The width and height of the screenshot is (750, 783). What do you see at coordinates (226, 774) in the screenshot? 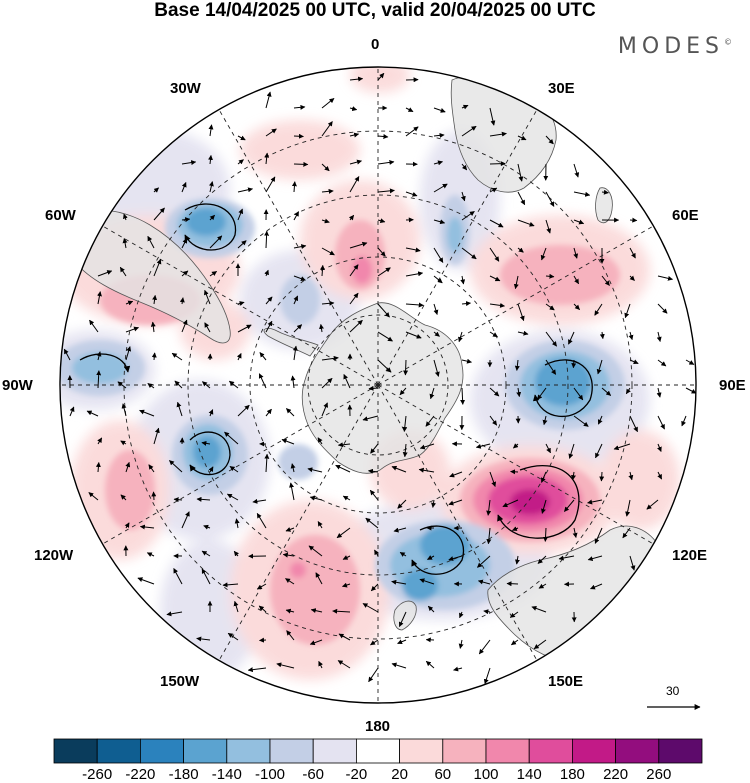
I see `colorbar-tick-label: -140` at bounding box center [226, 774].